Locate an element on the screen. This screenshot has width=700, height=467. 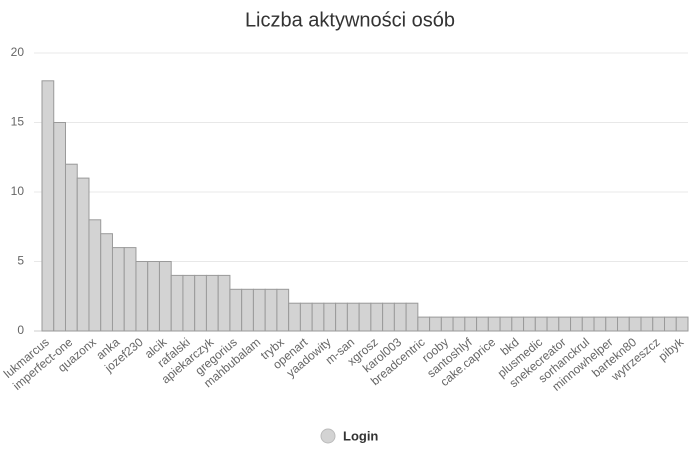
chart-title: Liczba aktywności osób is located at coordinates (350, 20).